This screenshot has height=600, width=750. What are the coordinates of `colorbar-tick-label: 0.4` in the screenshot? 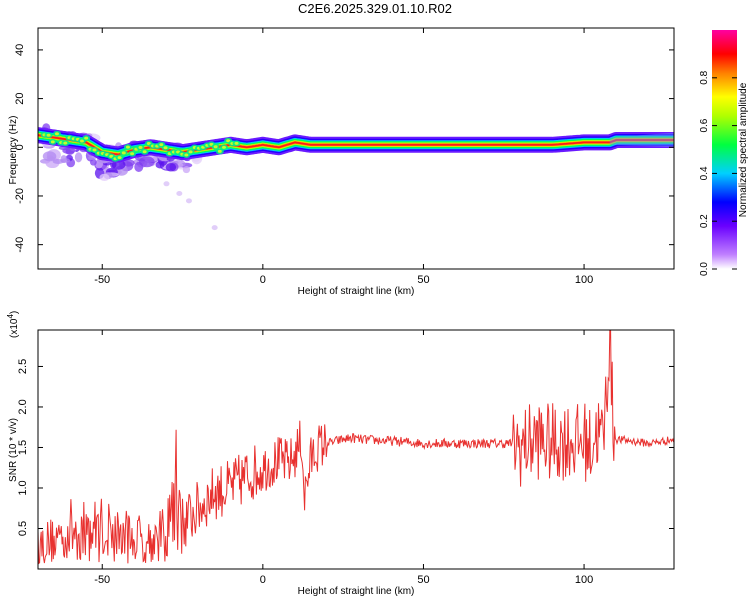 It's located at (704, 173).